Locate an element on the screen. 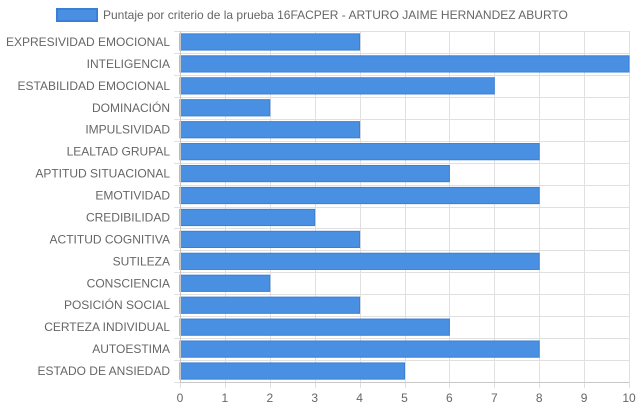 This screenshot has width=639, height=411. category-label: CREDIBILIDAD is located at coordinates (128, 217).